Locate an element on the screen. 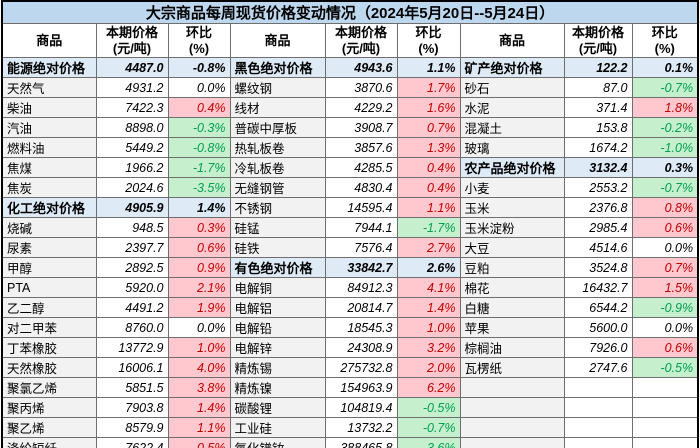 Image resolution: width=700 pixels, height=448 pixels. price-cell is located at coordinates (598, 442).